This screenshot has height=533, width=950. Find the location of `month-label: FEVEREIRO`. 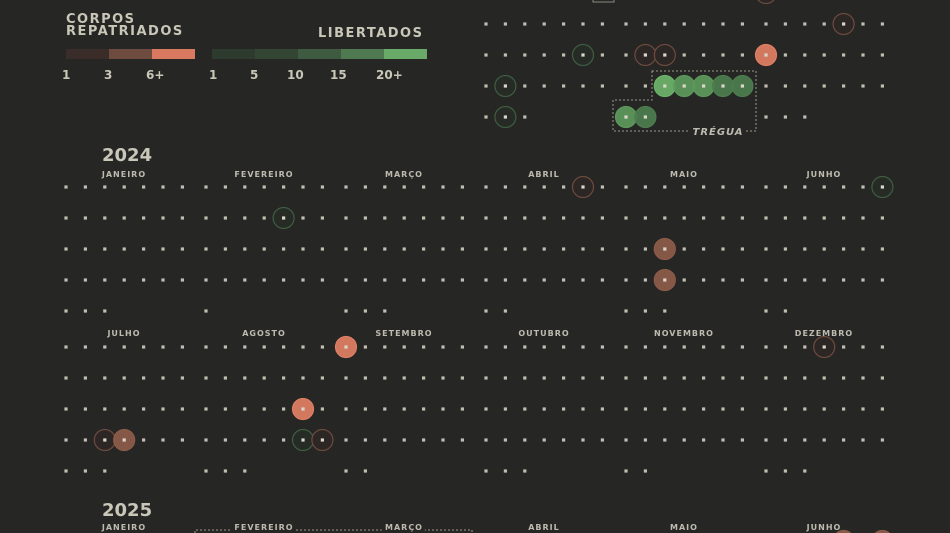

month-label: FEVEREIRO is located at coordinates (263, 527).